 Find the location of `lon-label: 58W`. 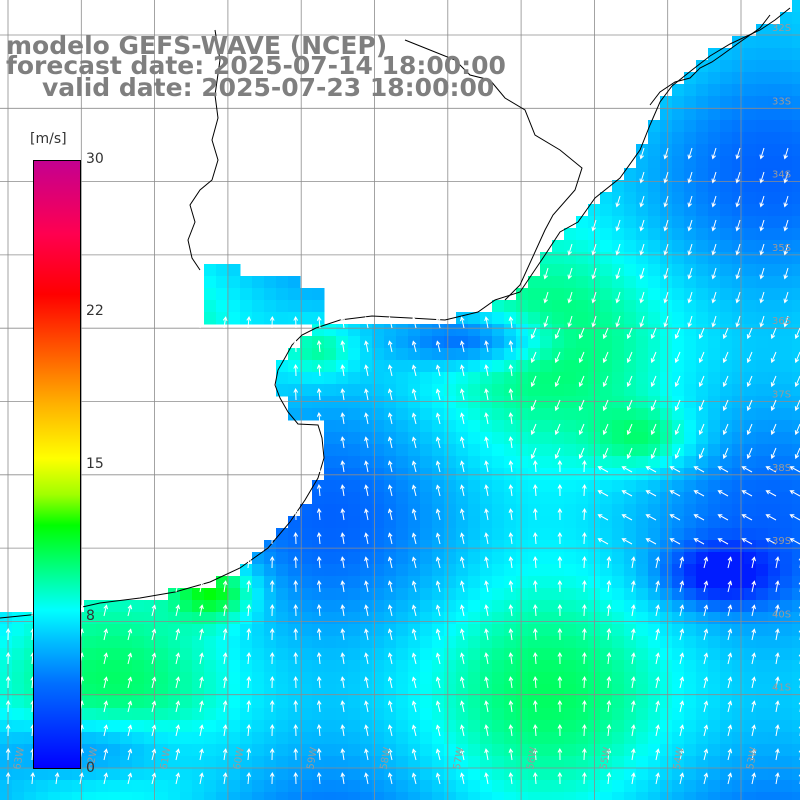

lon-label: 58W is located at coordinates (386, 758).